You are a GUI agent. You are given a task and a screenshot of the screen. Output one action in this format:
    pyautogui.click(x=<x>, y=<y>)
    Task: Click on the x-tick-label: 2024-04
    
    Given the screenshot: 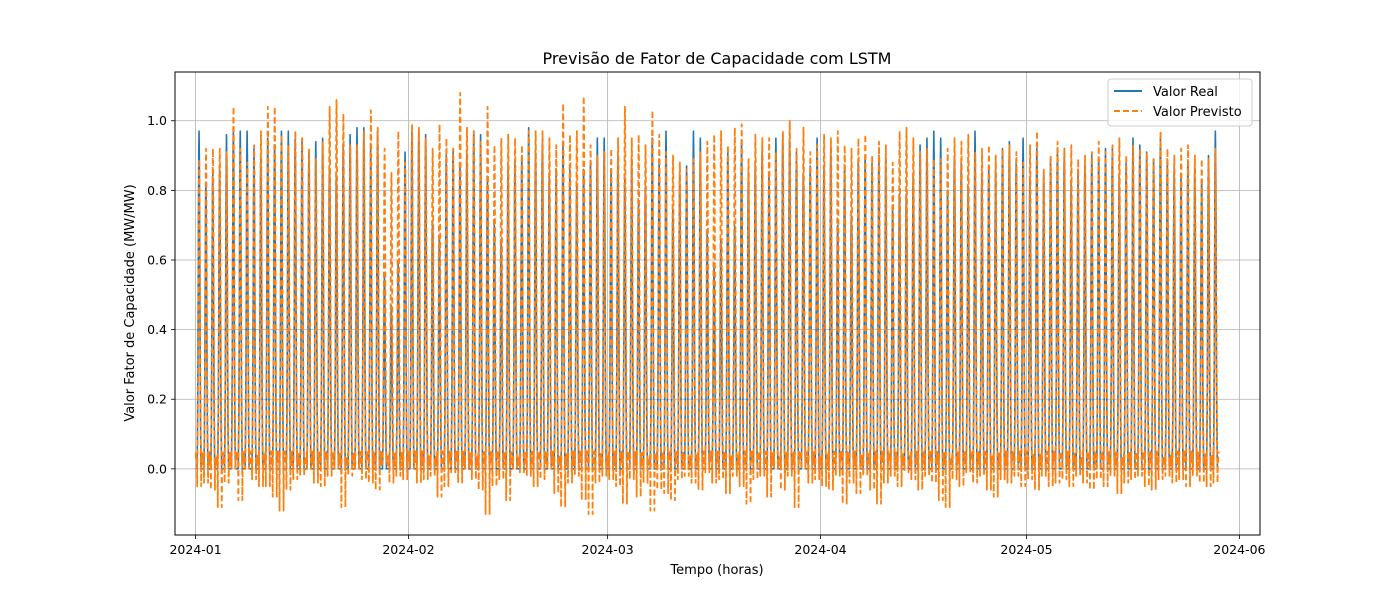 What is the action you would take?
    pyautogui.click(x=820, y=549)
    